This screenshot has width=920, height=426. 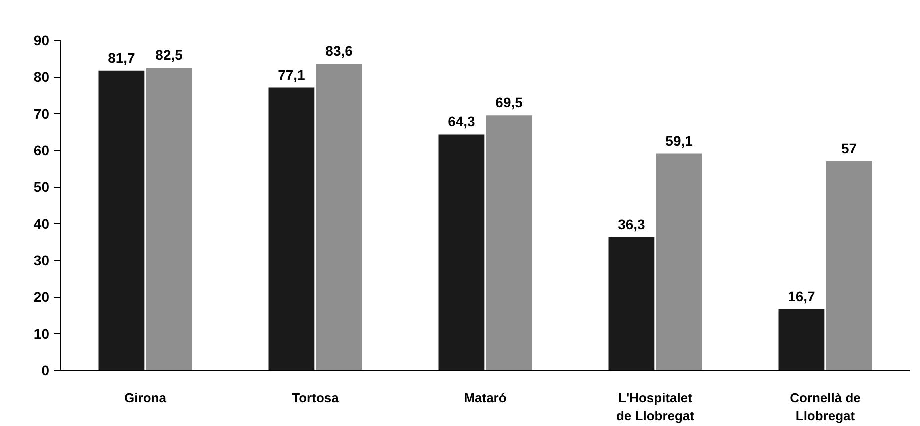 What do you see at coordinates (122, 58) in the screenshot?
I see `data-label: 81,7` at bounding box center [122, 58].